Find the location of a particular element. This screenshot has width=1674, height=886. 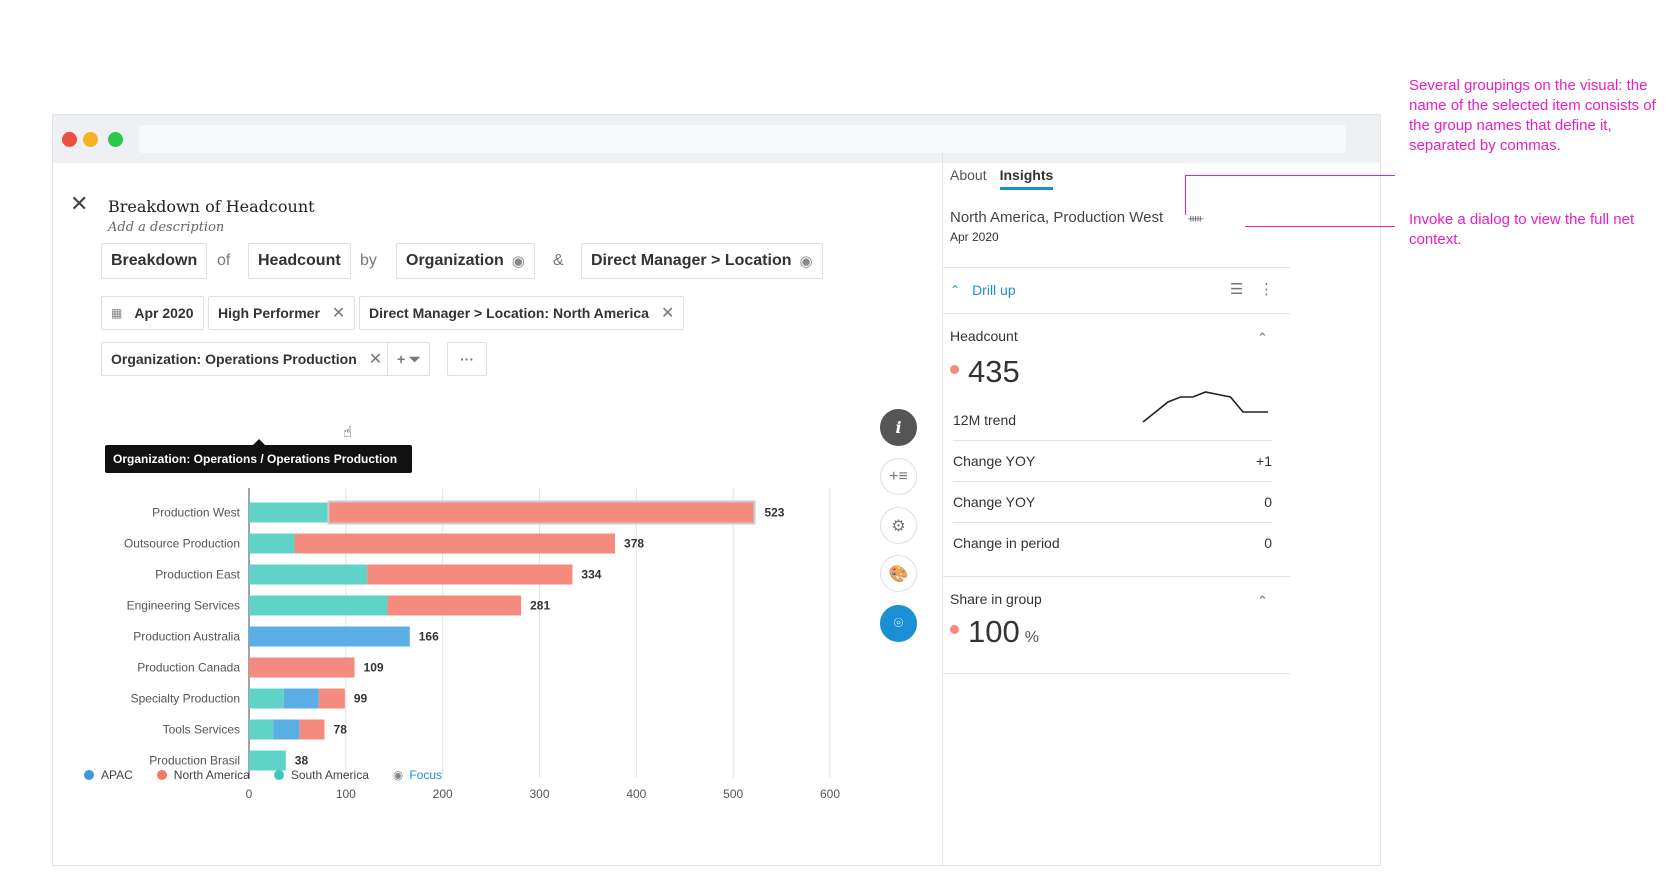

info-icon: i is located at coordinates (898, 427).